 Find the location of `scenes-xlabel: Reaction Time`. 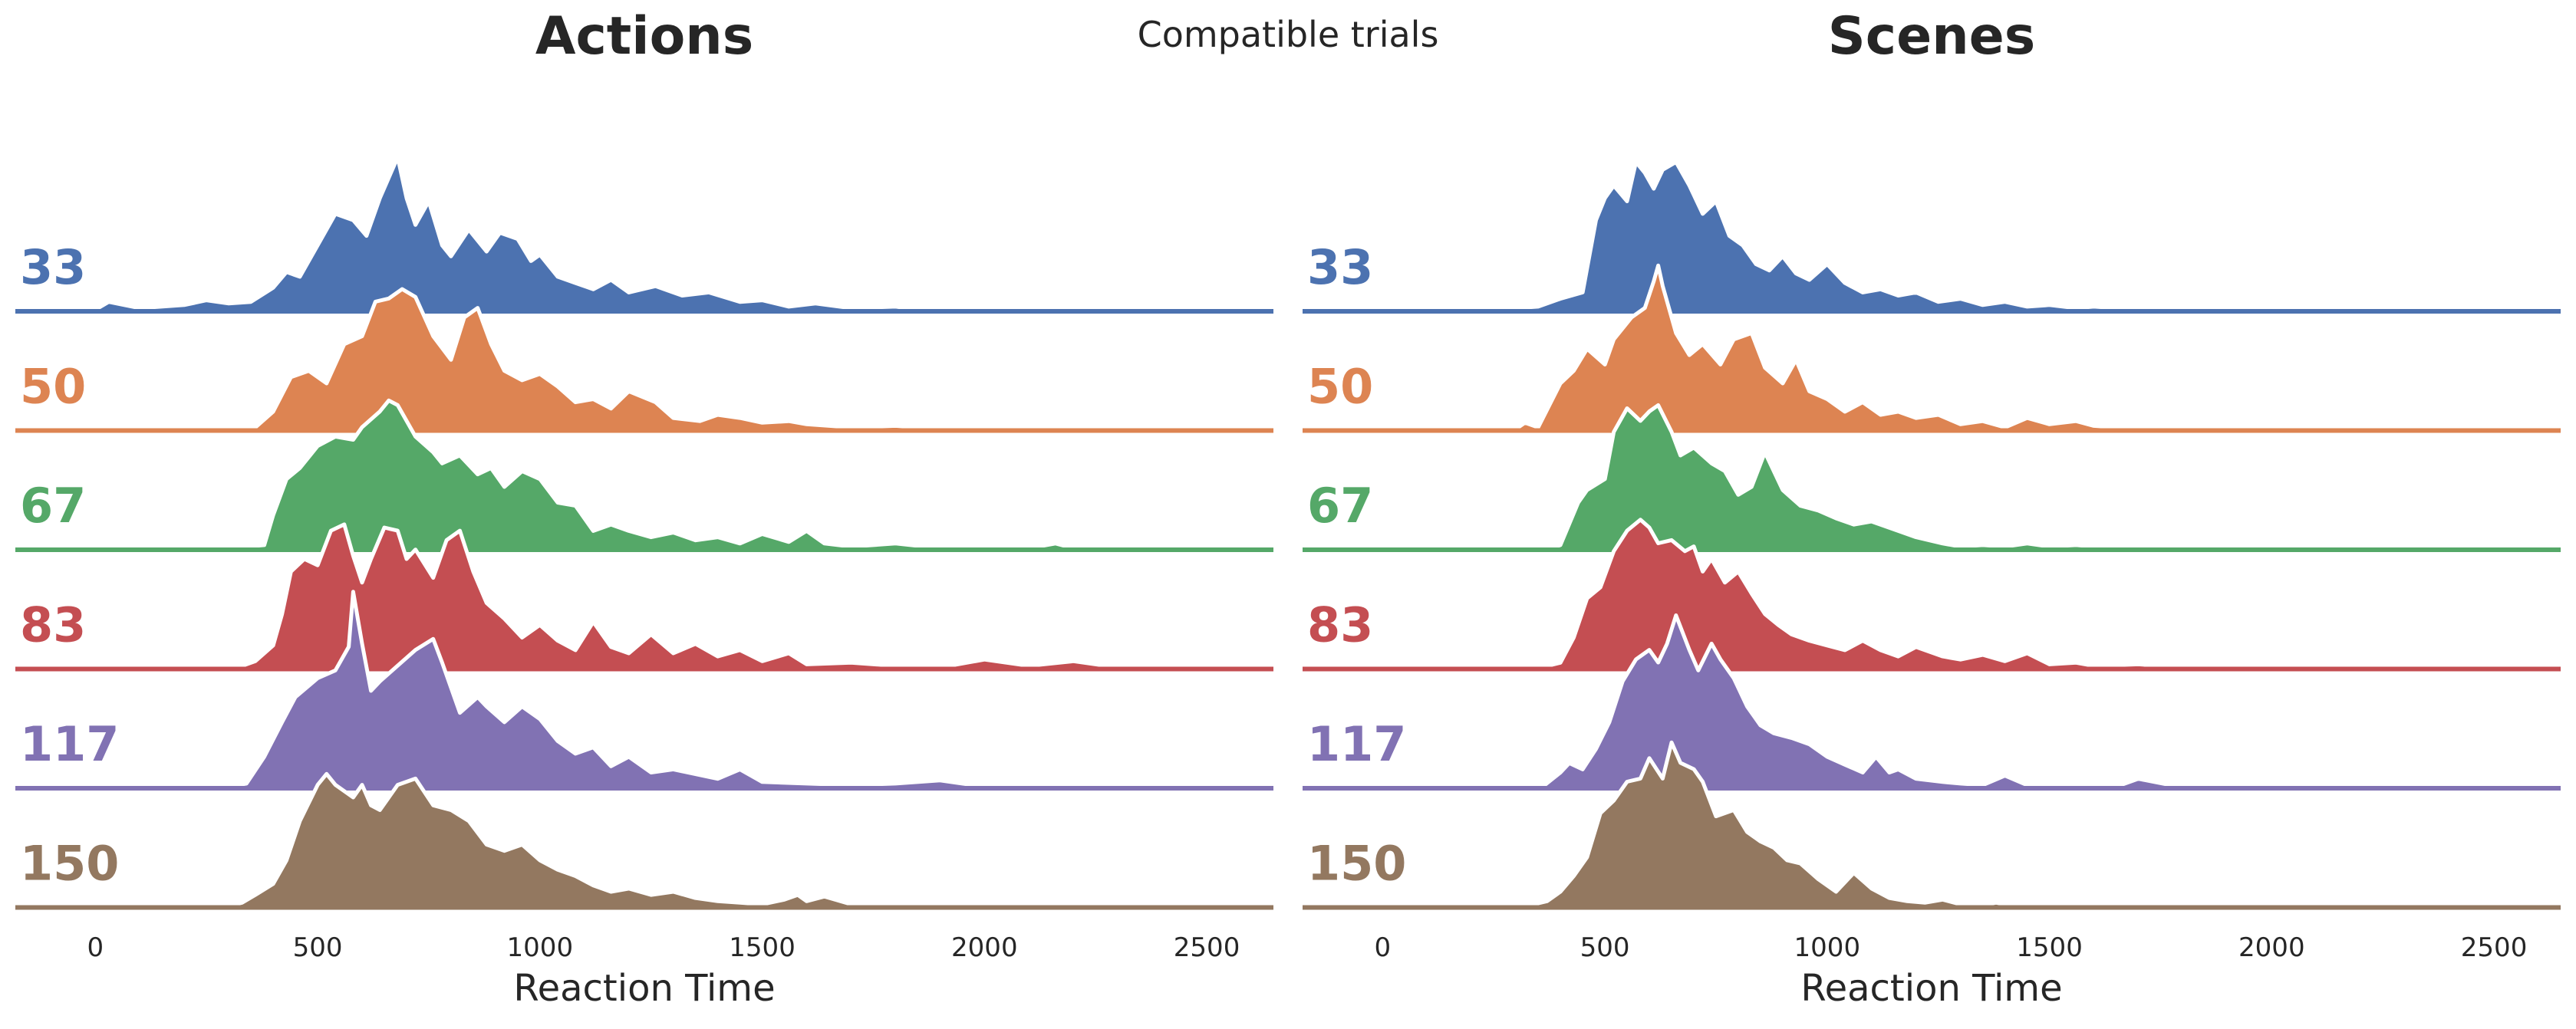

scenes-xlabel: Reaction Time is located at coordinates (1931, 988).